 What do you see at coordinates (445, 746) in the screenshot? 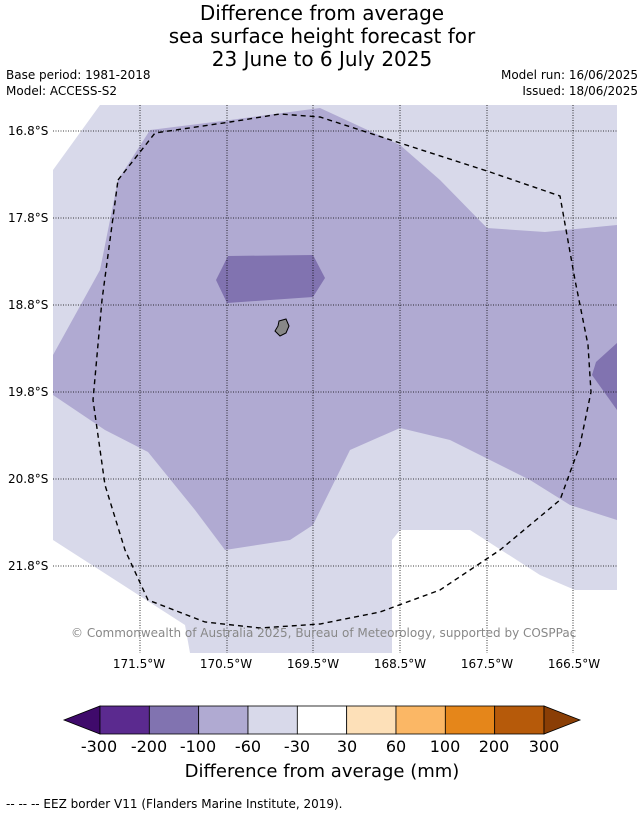
I see `colorbar-label-100: 100` at bounding box center [445, 746].